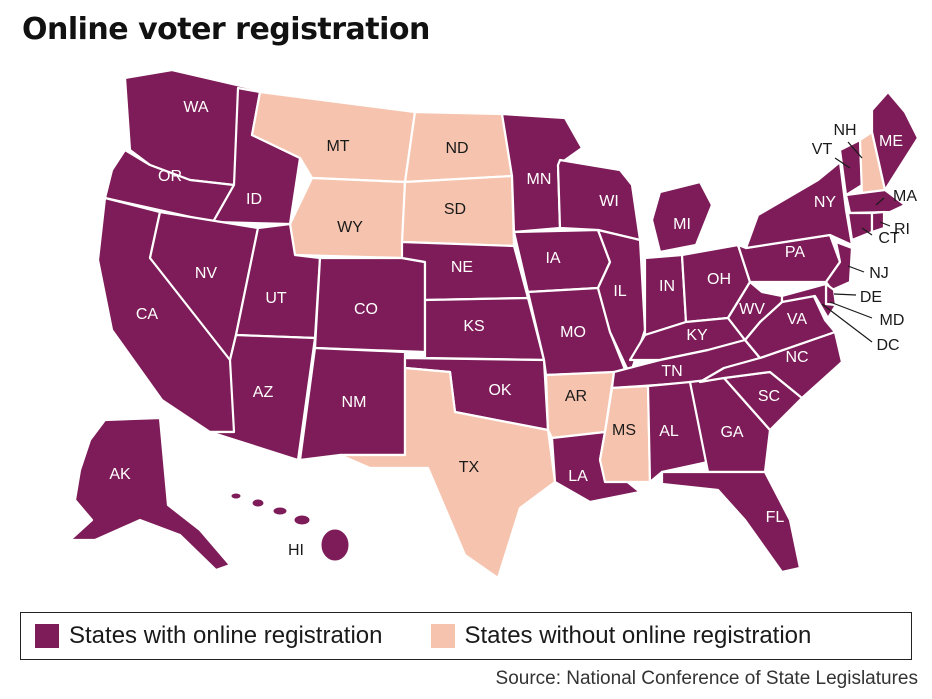 The height and width of the screenshot is (699, 932). I want to click on label-wa: WA, so click(196, 107).